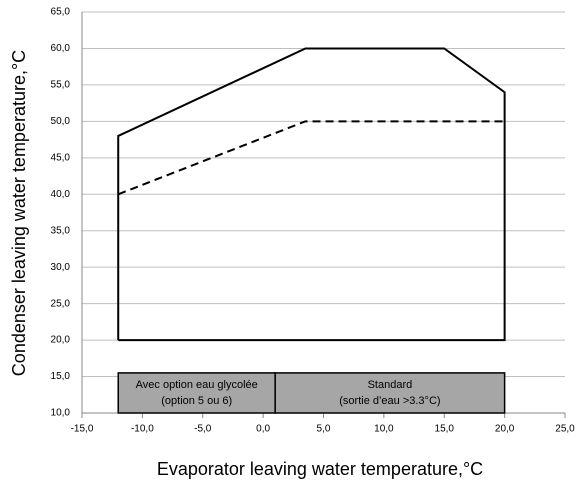 This screenshot has height=485, width=581. I want to click on region-label: Standard, so click(390, 385).